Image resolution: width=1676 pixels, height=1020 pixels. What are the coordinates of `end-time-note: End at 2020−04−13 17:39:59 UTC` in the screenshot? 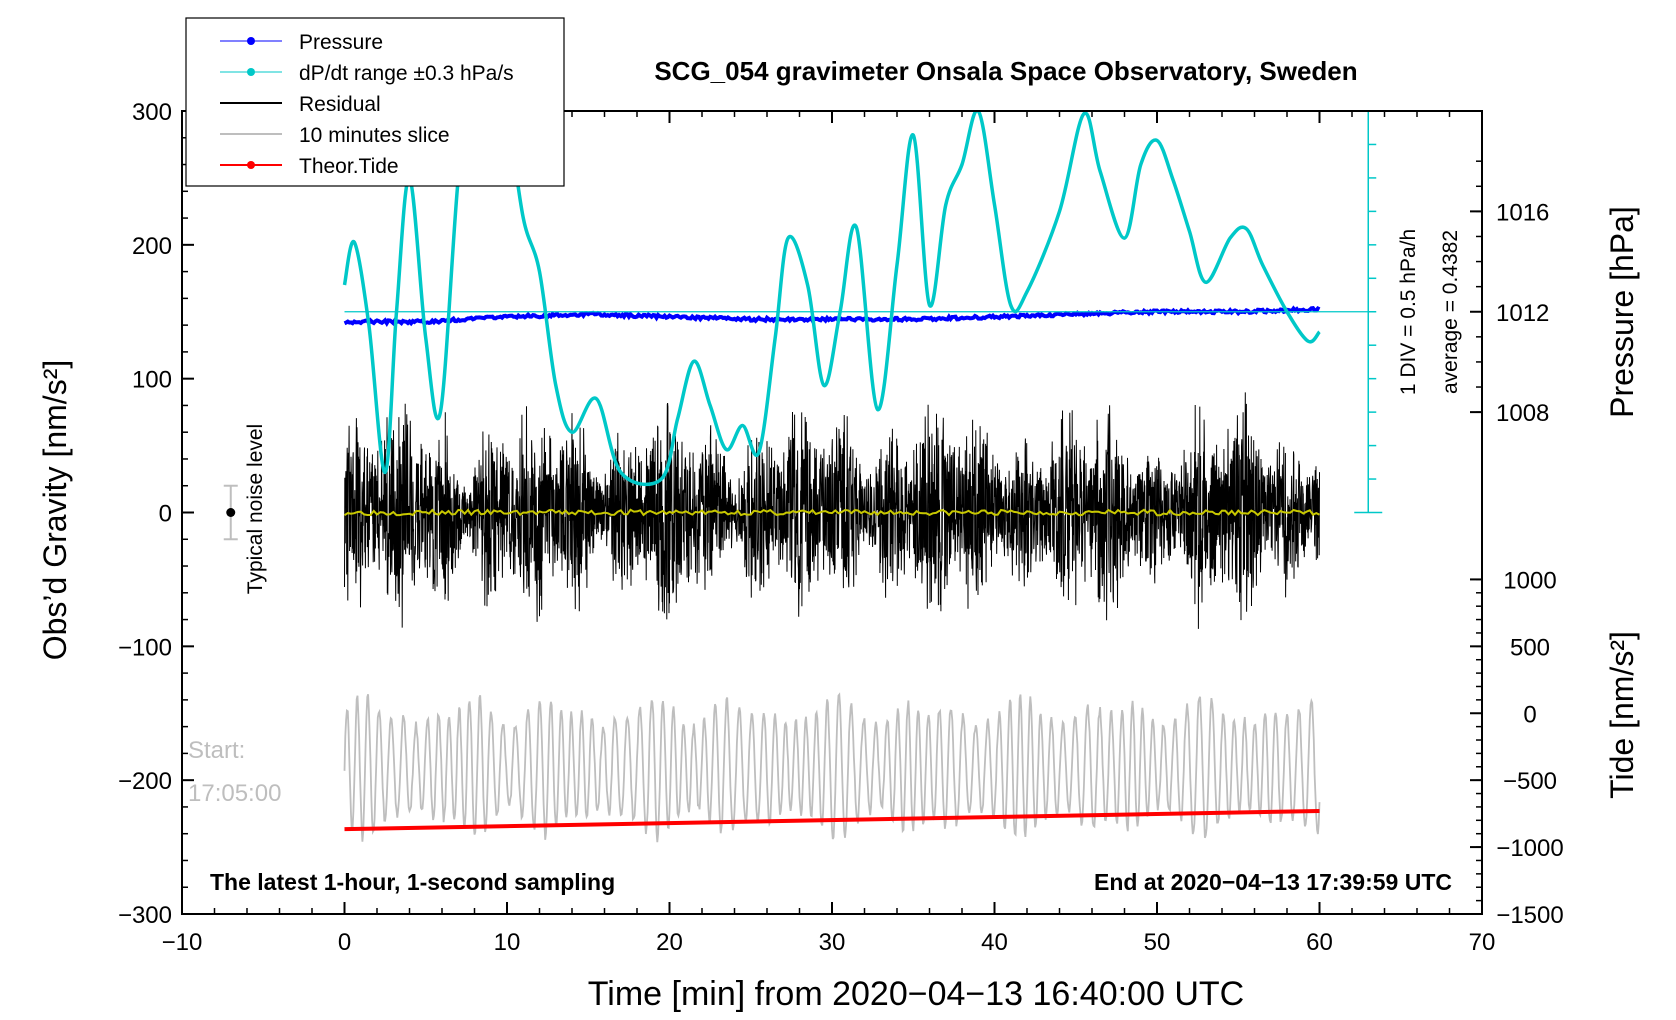 It's located at (1273, 882).